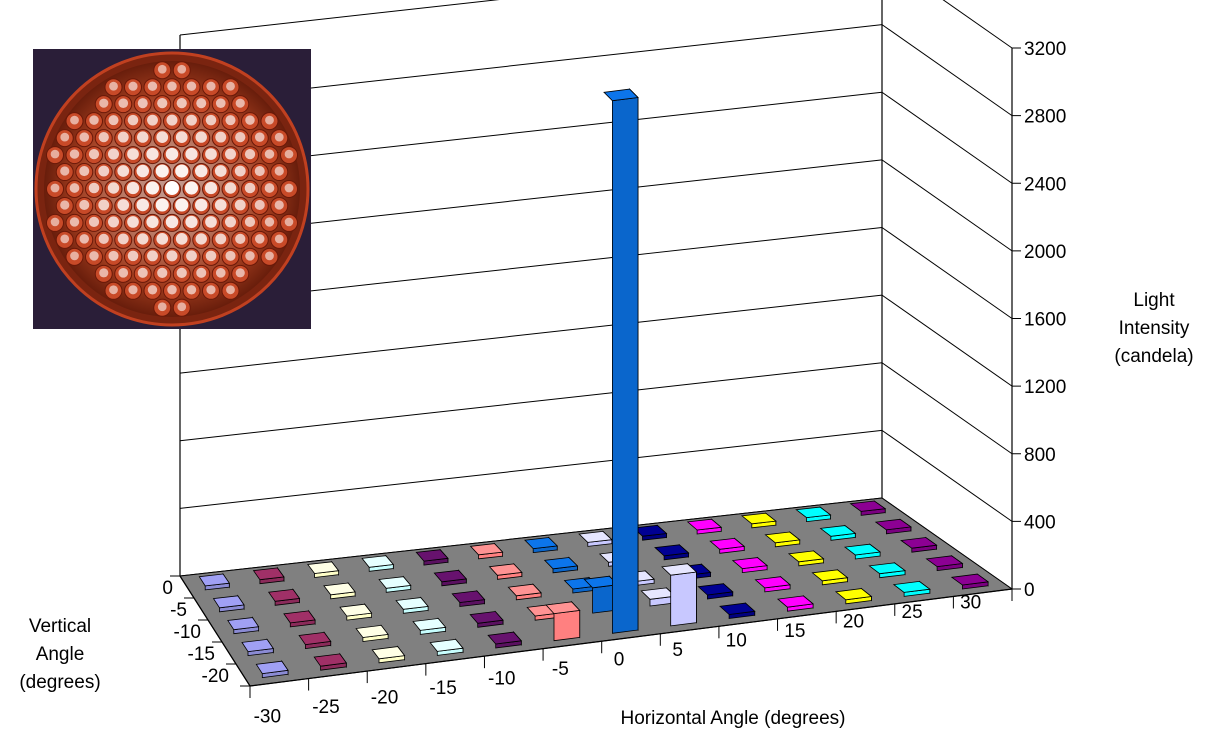  Describe the element at coordinates (446, 647) in the screenshot. I see `bar-h-15-v0` at that location.